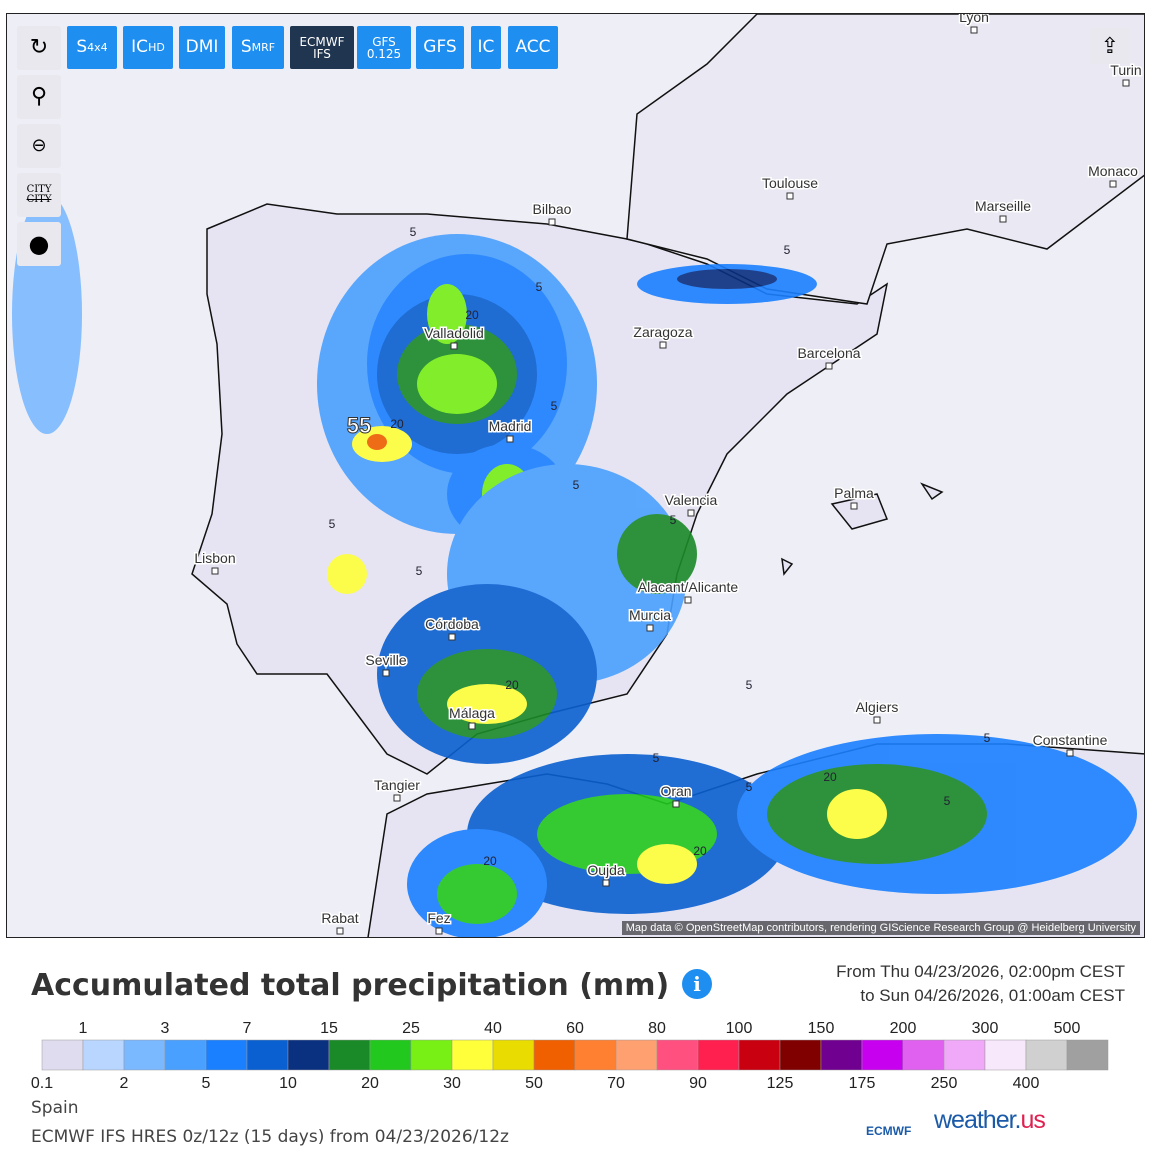 This screenshot has width=1155, height=1153. What do you see at coordinates (606, 870) in the screenshot?
I see `city-label: Oujda` at bounding box center [606, 870].